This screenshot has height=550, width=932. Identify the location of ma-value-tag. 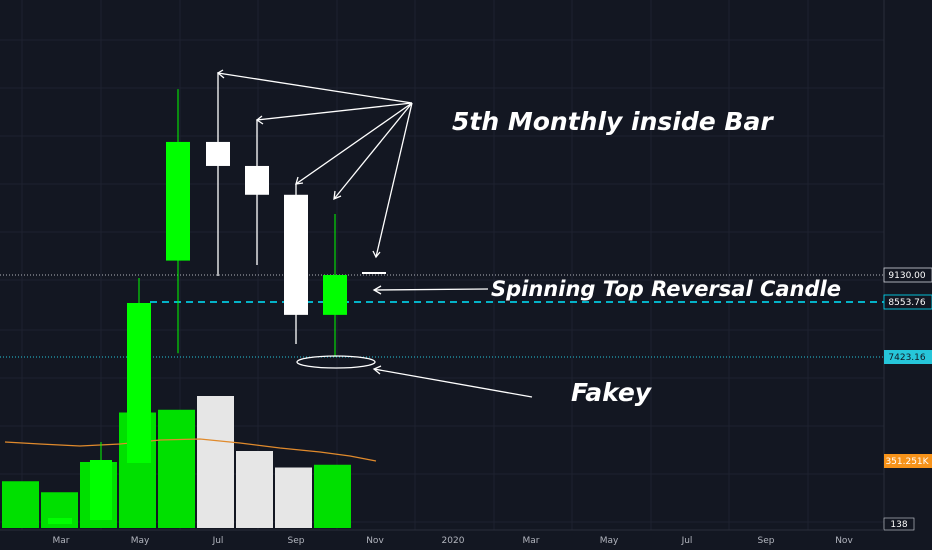
(908, 461).